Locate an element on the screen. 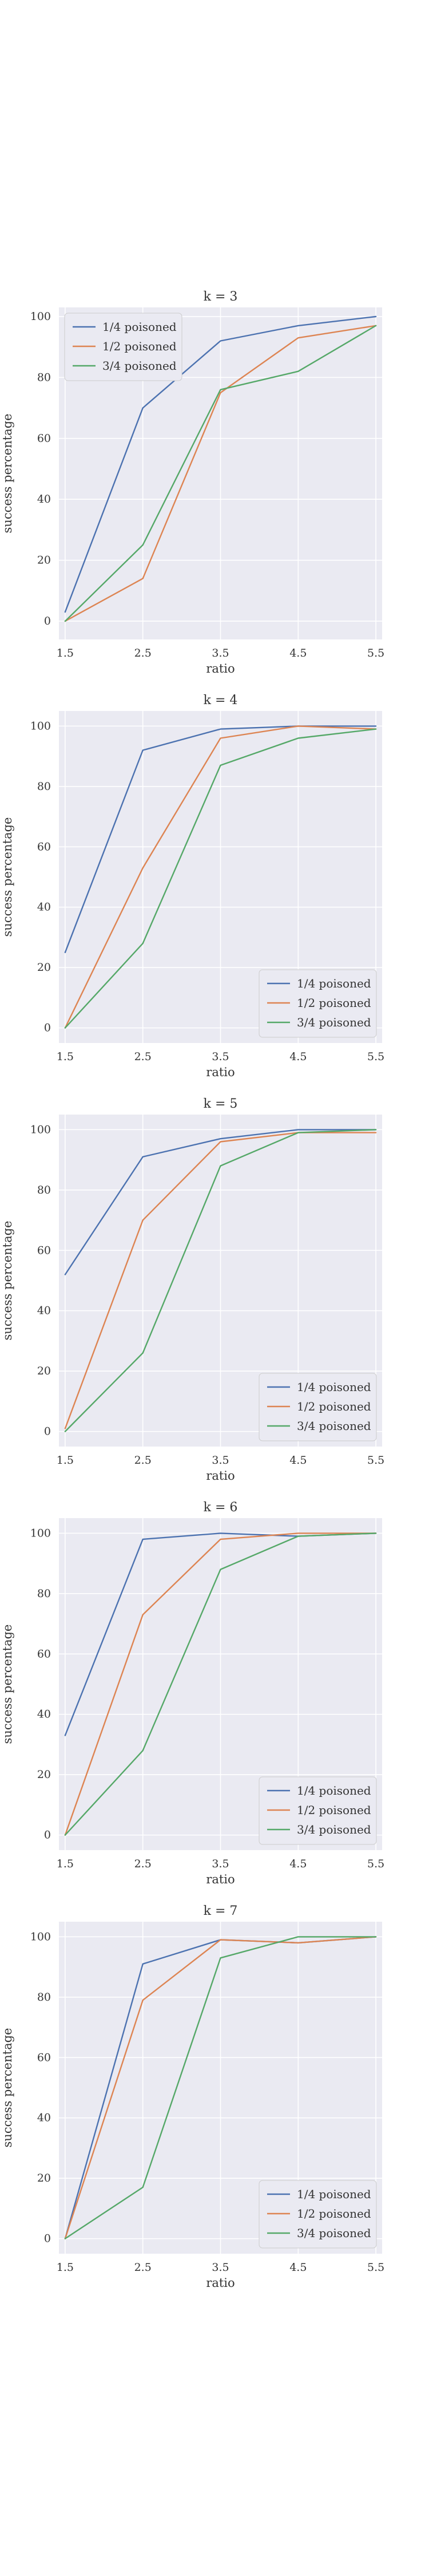 The image size is (429, 2576). chart-title: k = 3 is located at coordinates (221, 297).